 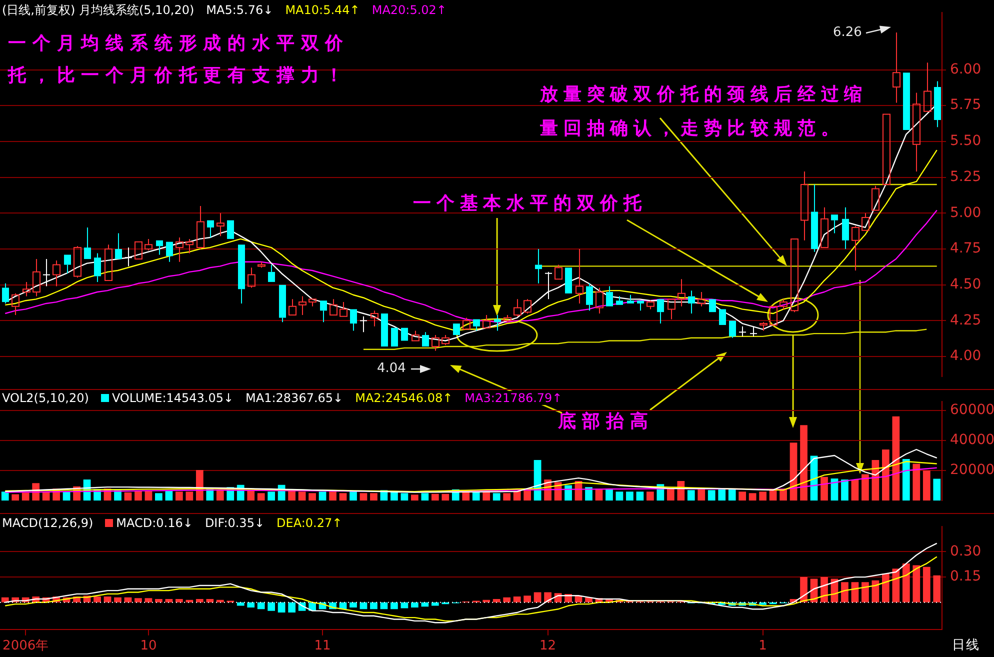 I want to click on x-tick-label: 12, so click(x=548, y=646).